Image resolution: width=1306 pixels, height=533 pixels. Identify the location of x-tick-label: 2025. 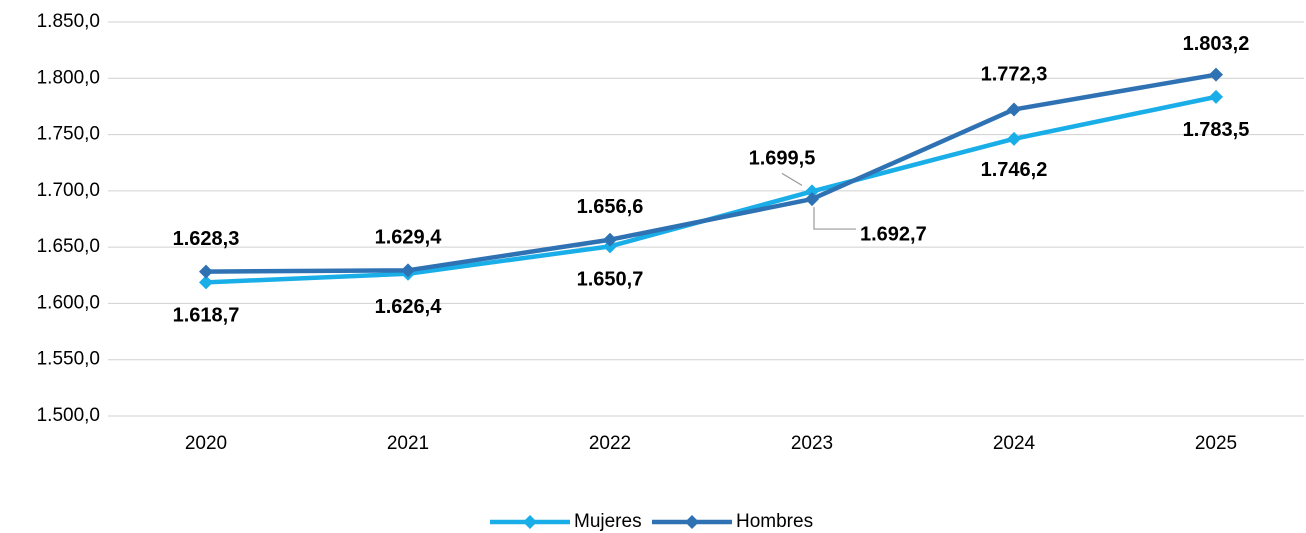
(1216, 443).